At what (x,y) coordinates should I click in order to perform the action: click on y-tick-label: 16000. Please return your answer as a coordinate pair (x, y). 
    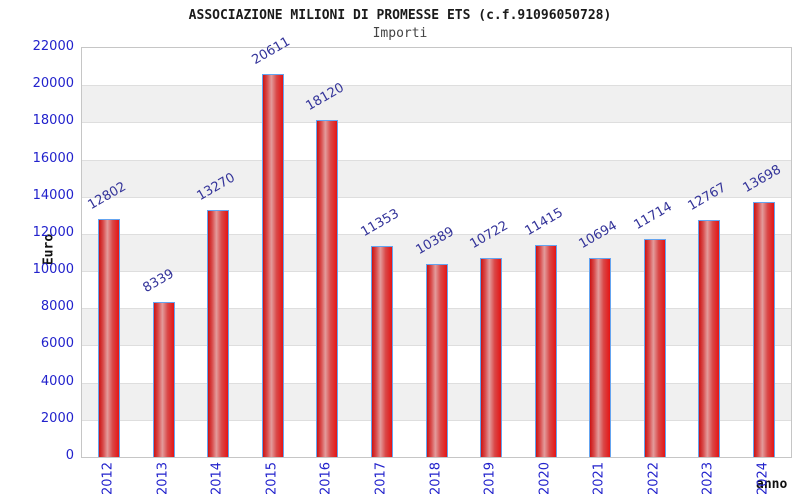
    Looking at the image, I should click on (53, 158).